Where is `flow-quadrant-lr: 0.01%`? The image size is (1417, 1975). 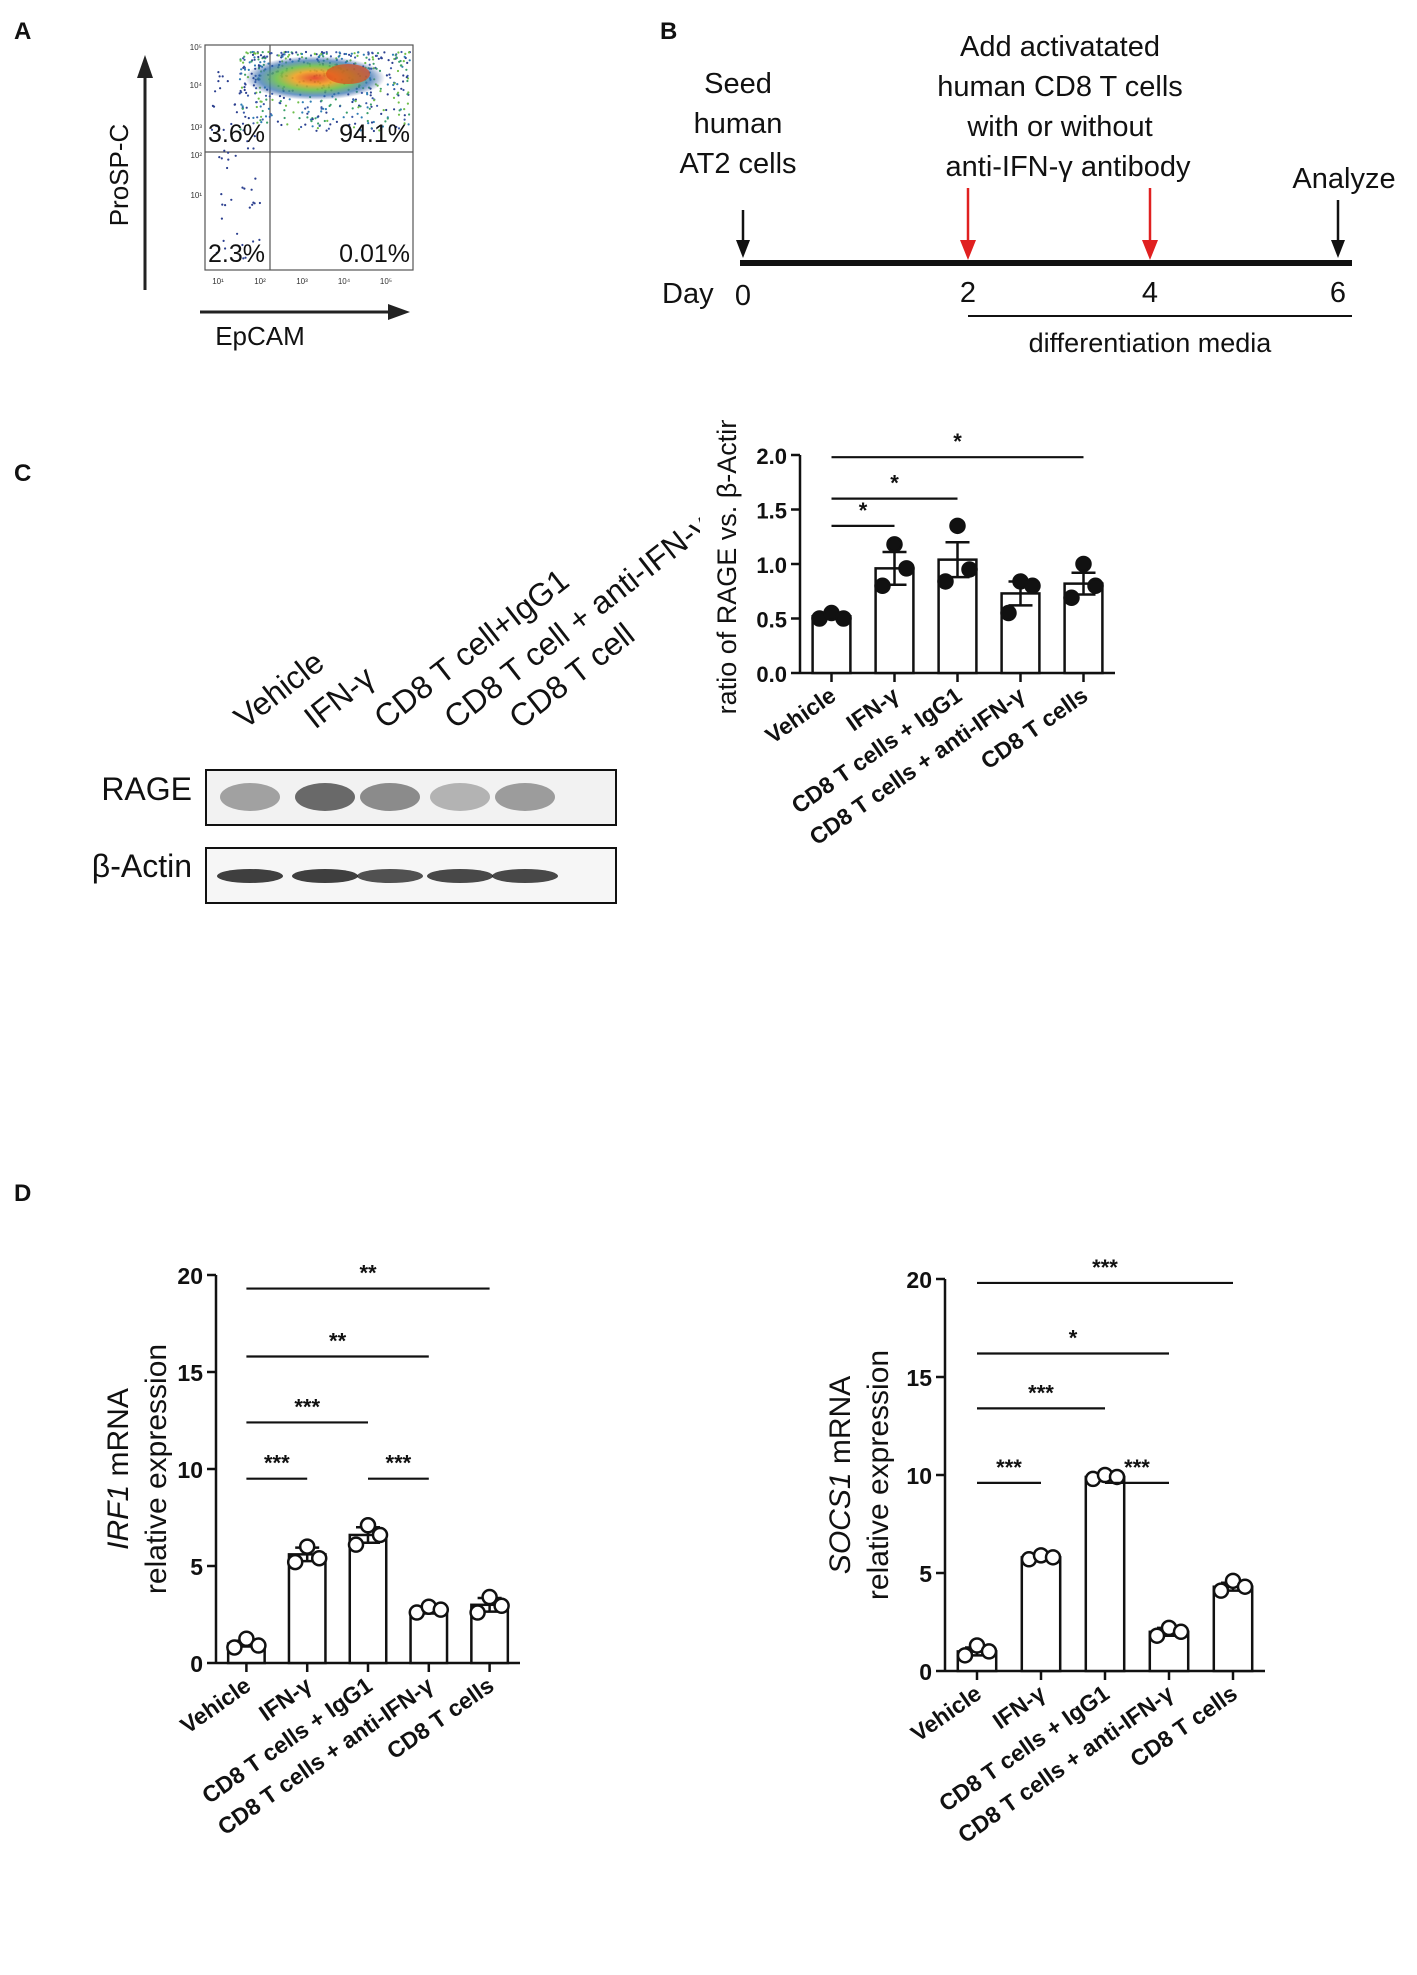
flow-quadrant-lr: 0.01% is located at coordinates (374, 254).